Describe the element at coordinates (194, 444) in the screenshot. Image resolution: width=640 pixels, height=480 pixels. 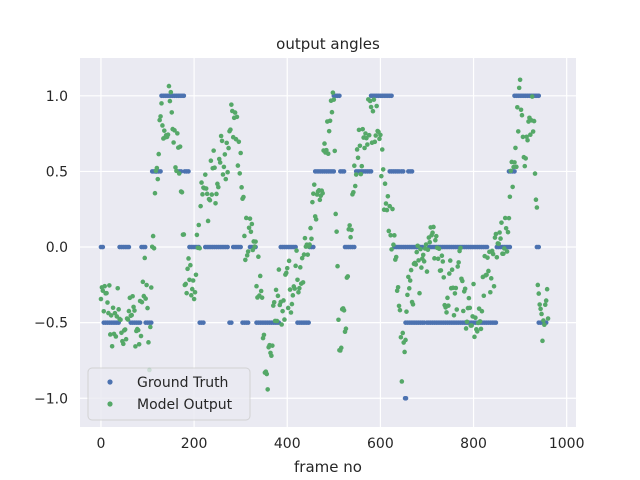
I see `x-tick-label: 200` at that location.